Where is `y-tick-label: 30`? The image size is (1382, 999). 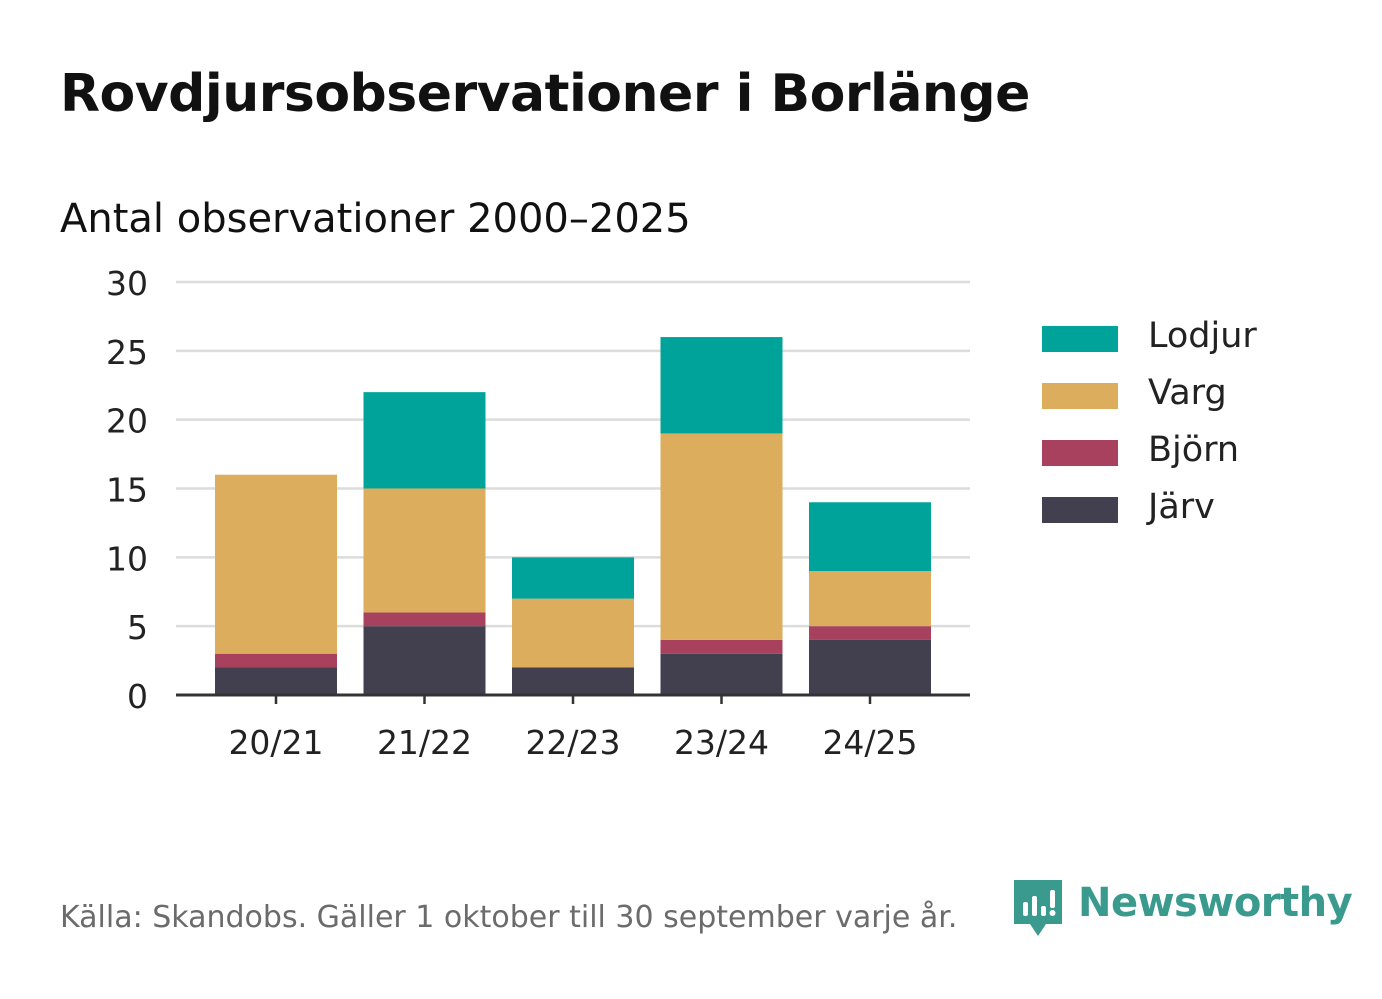 y-tick-label: 30 is located at coordinates (127, 283).